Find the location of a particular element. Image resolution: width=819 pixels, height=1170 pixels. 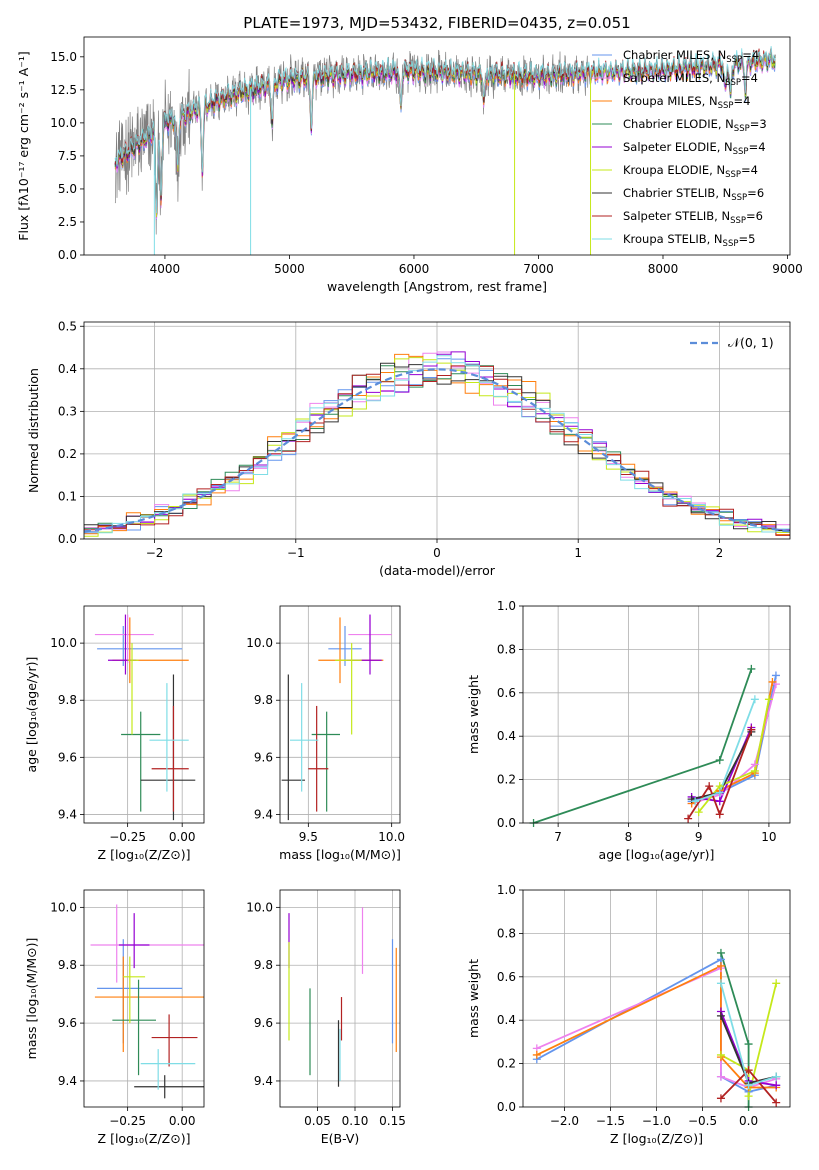

y-tick-label: 5.0 is located at coordinates (67, 189).